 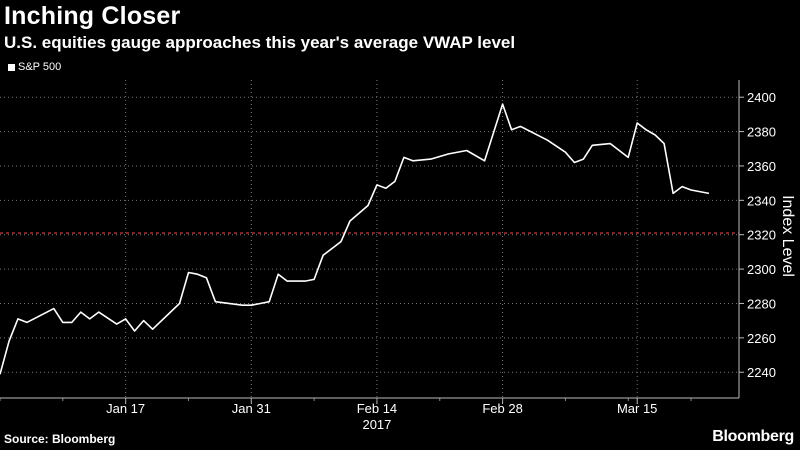 I want to click on y-tick-label: 2240, so click(x=761, y=372).